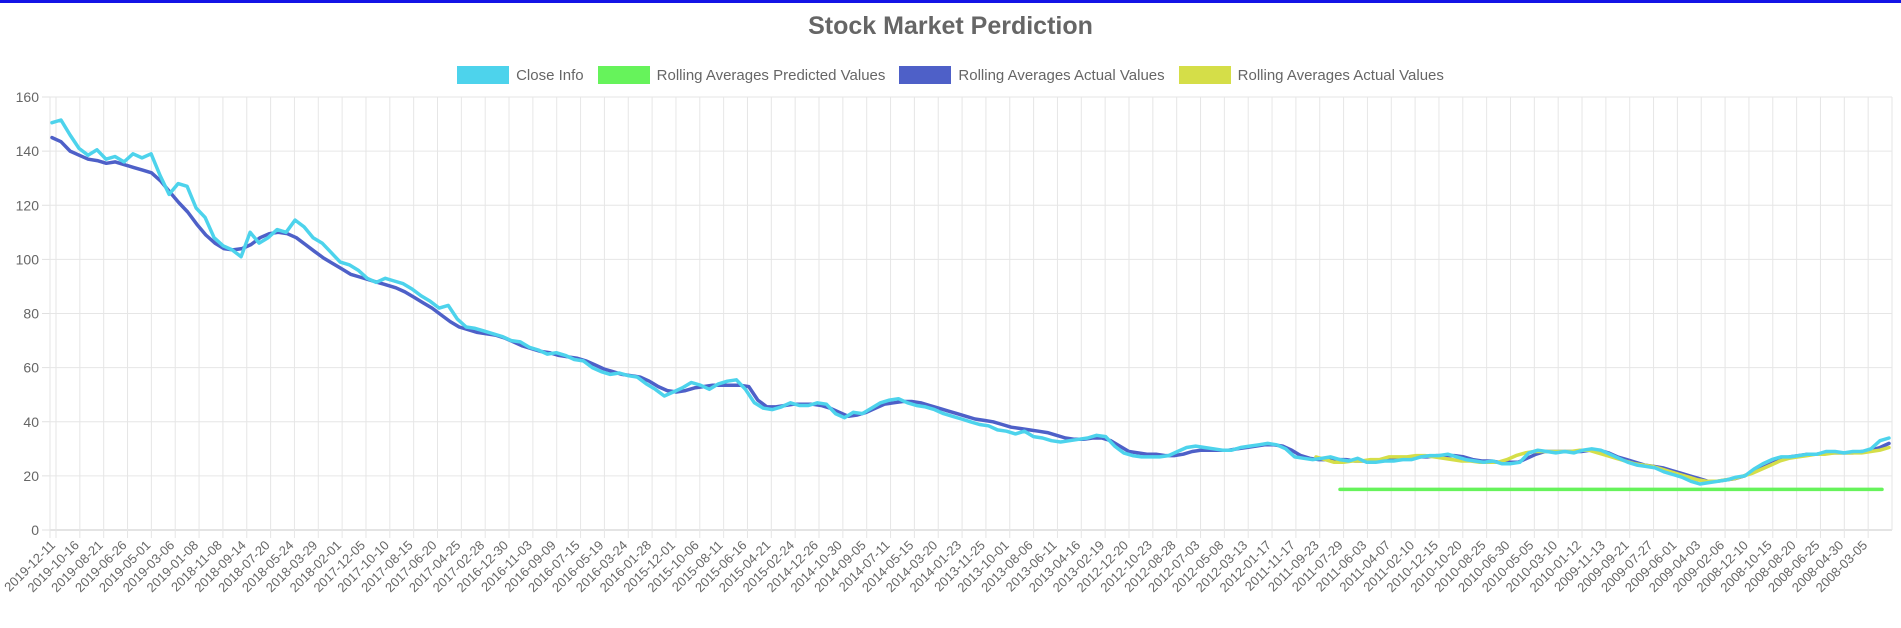 This screenshot has height=628, width=1901. What do you see at coordinates (31, 422) in the screenshot?
I see `y-tick-label: 40` at bounding box center [31, 422].